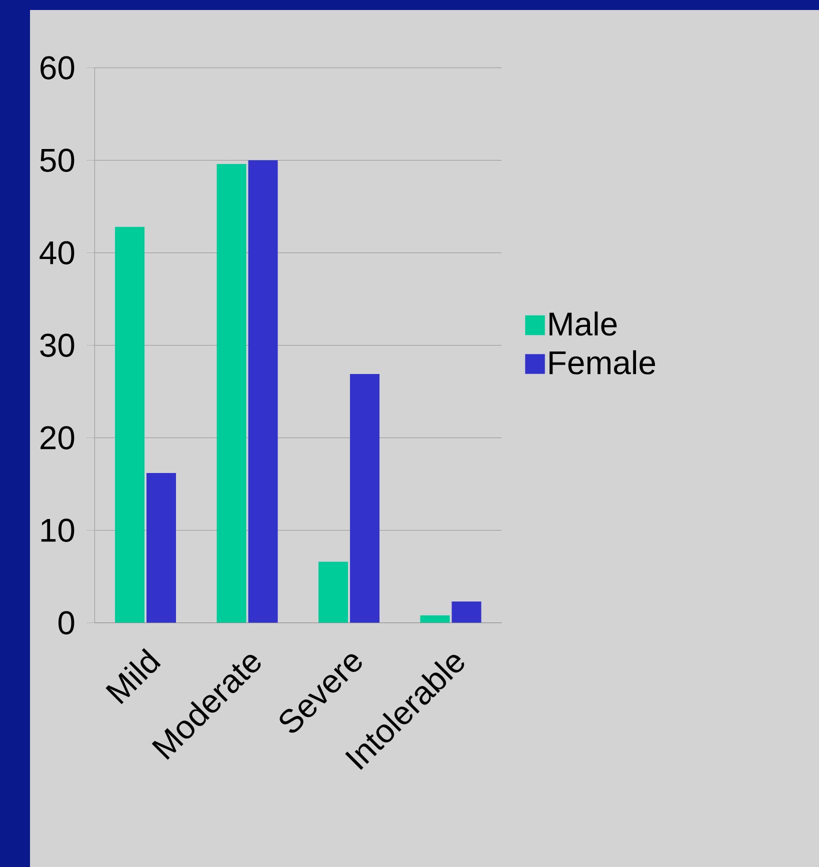 This screenshot has height=867, width=819. Describe the element at coordinates (57, 68) in the screenshot. I see `y-tick-label: 60` at that location.